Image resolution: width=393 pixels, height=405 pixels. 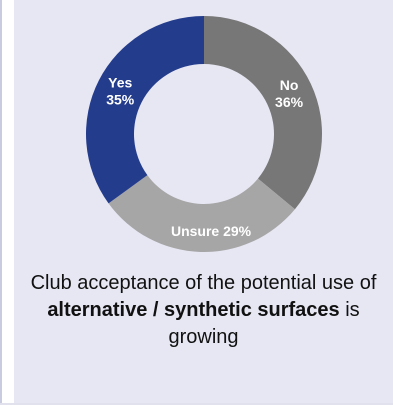 What do you see at coordinates (264, 323) in the screenshot?
I see `caption-text-2: is growing` at bounding box center [264, 323].